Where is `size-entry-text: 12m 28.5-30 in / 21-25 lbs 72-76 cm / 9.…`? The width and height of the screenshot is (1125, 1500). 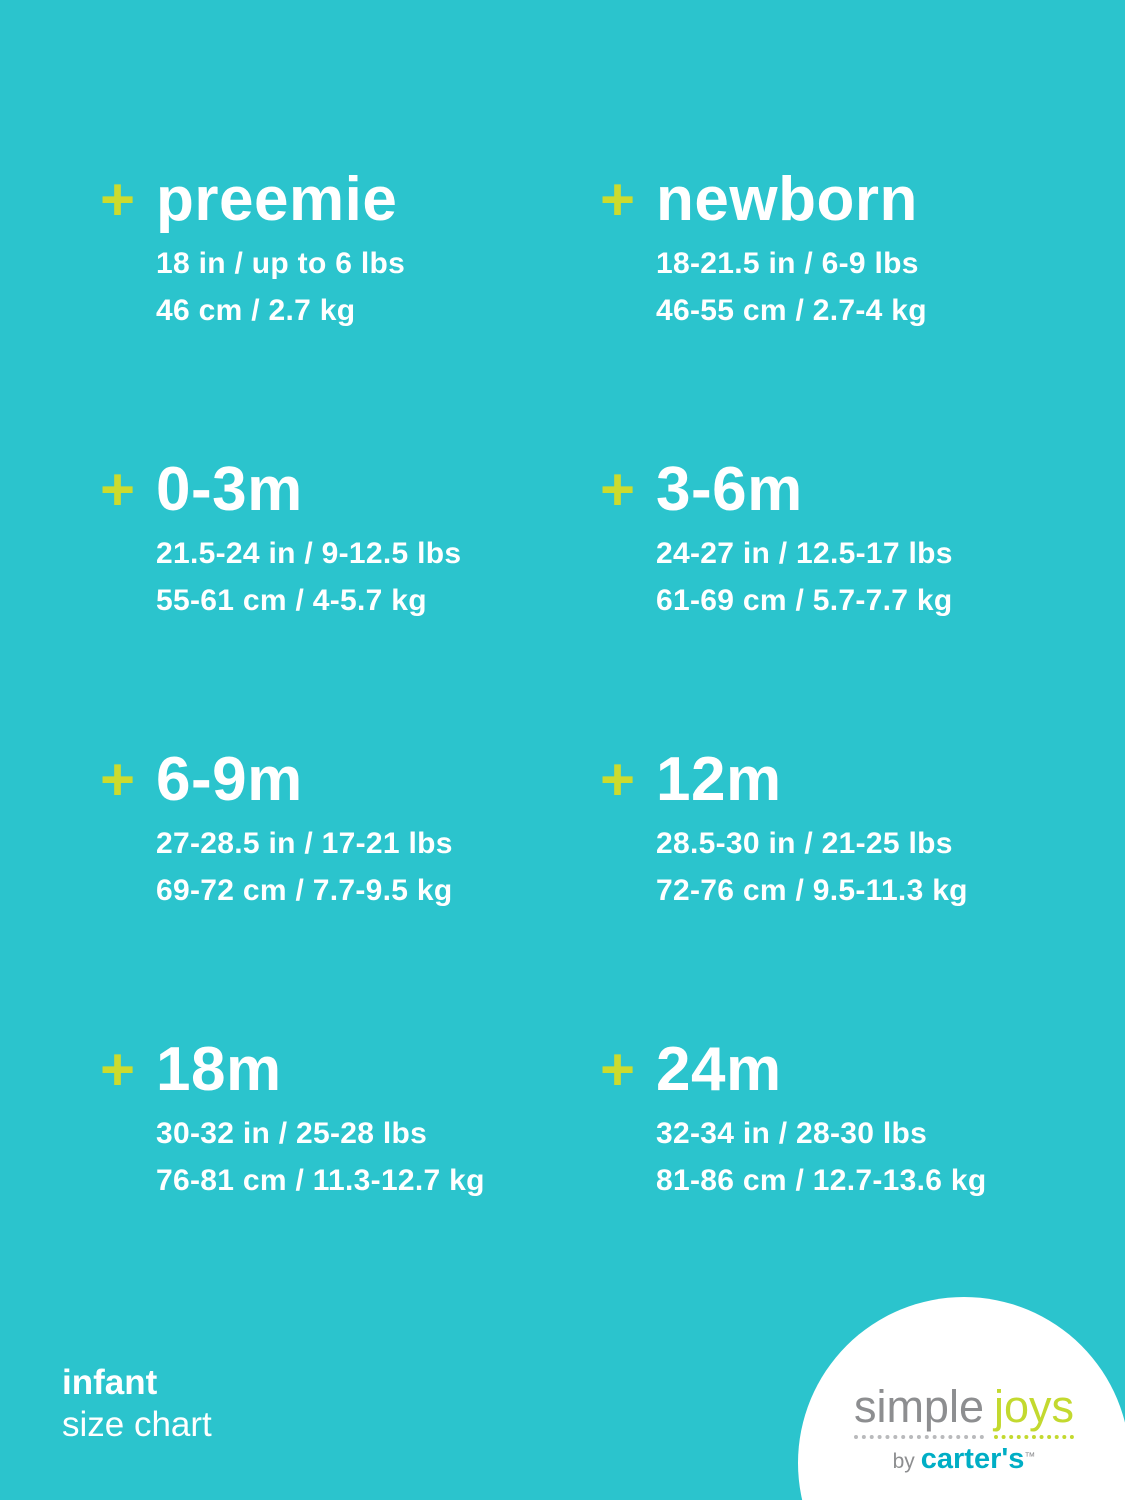 size-entry-text: 12m 28.5-30 in / 21-25 lbs 72-76 cm / 9.… is located at coordinates (812, 831).